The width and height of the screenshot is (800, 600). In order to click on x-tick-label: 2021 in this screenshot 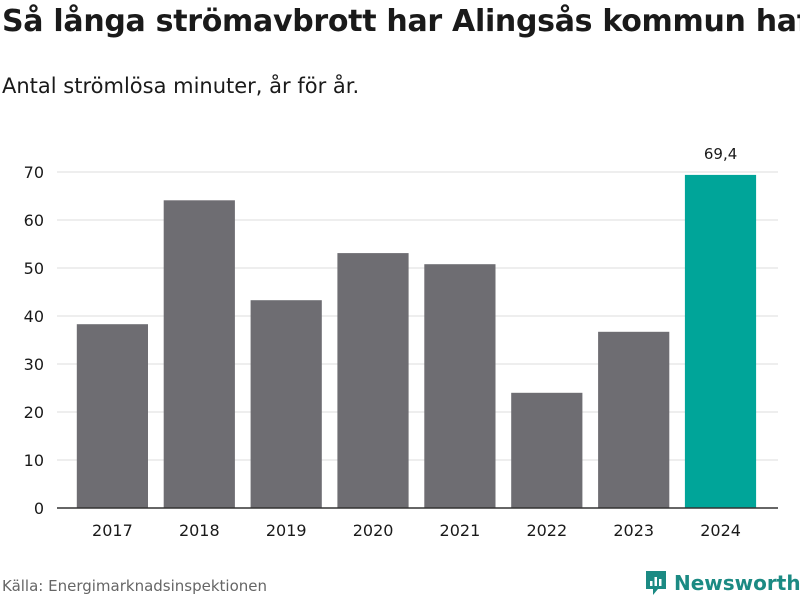, I will do `click(460, 530)`.